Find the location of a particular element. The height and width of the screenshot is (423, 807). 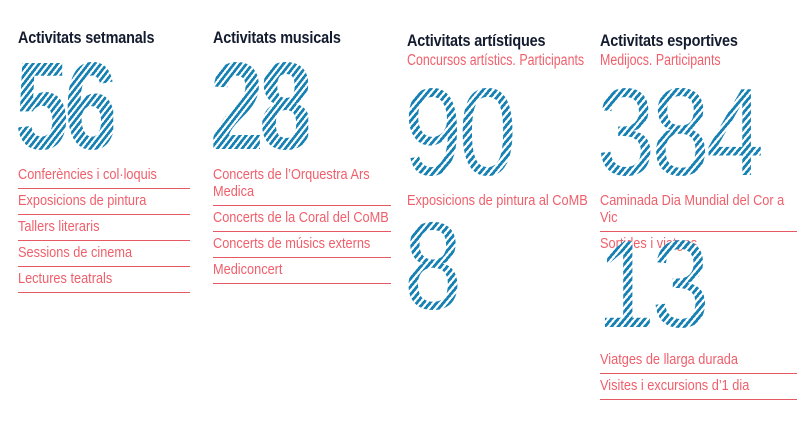

section-title: Activitats musicals is located at coordinates (277, 37).